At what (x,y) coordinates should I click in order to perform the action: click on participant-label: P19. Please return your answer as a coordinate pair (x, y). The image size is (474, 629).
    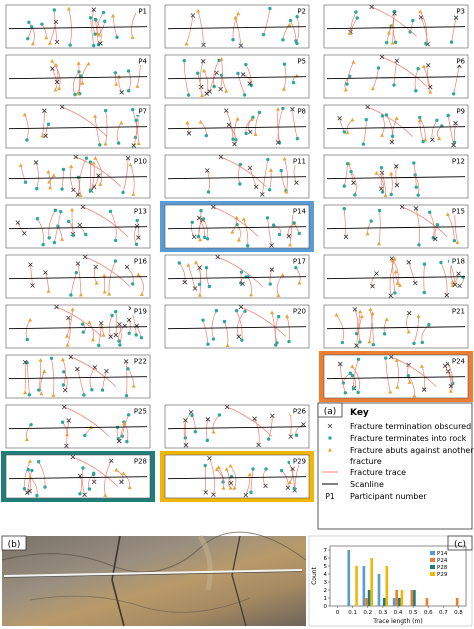
    Looking at the image, I should click on (140, 312).